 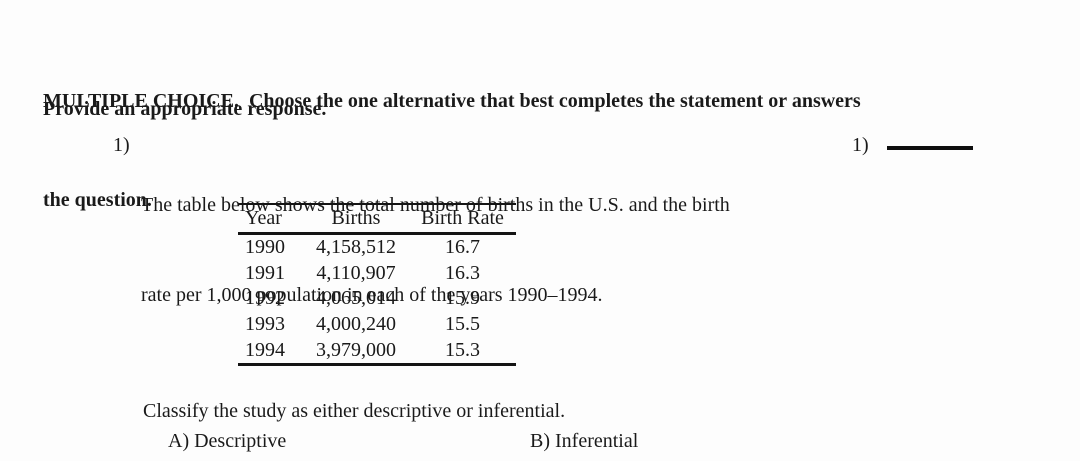 I want to click on table-header-row: Year Births Birth Rate, so click(x=377, y=220).